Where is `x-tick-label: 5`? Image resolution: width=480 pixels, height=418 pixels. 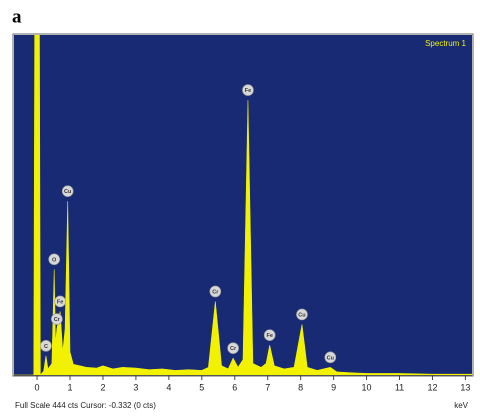
x-tick-label: 5 is located at coordinates (201, 387).